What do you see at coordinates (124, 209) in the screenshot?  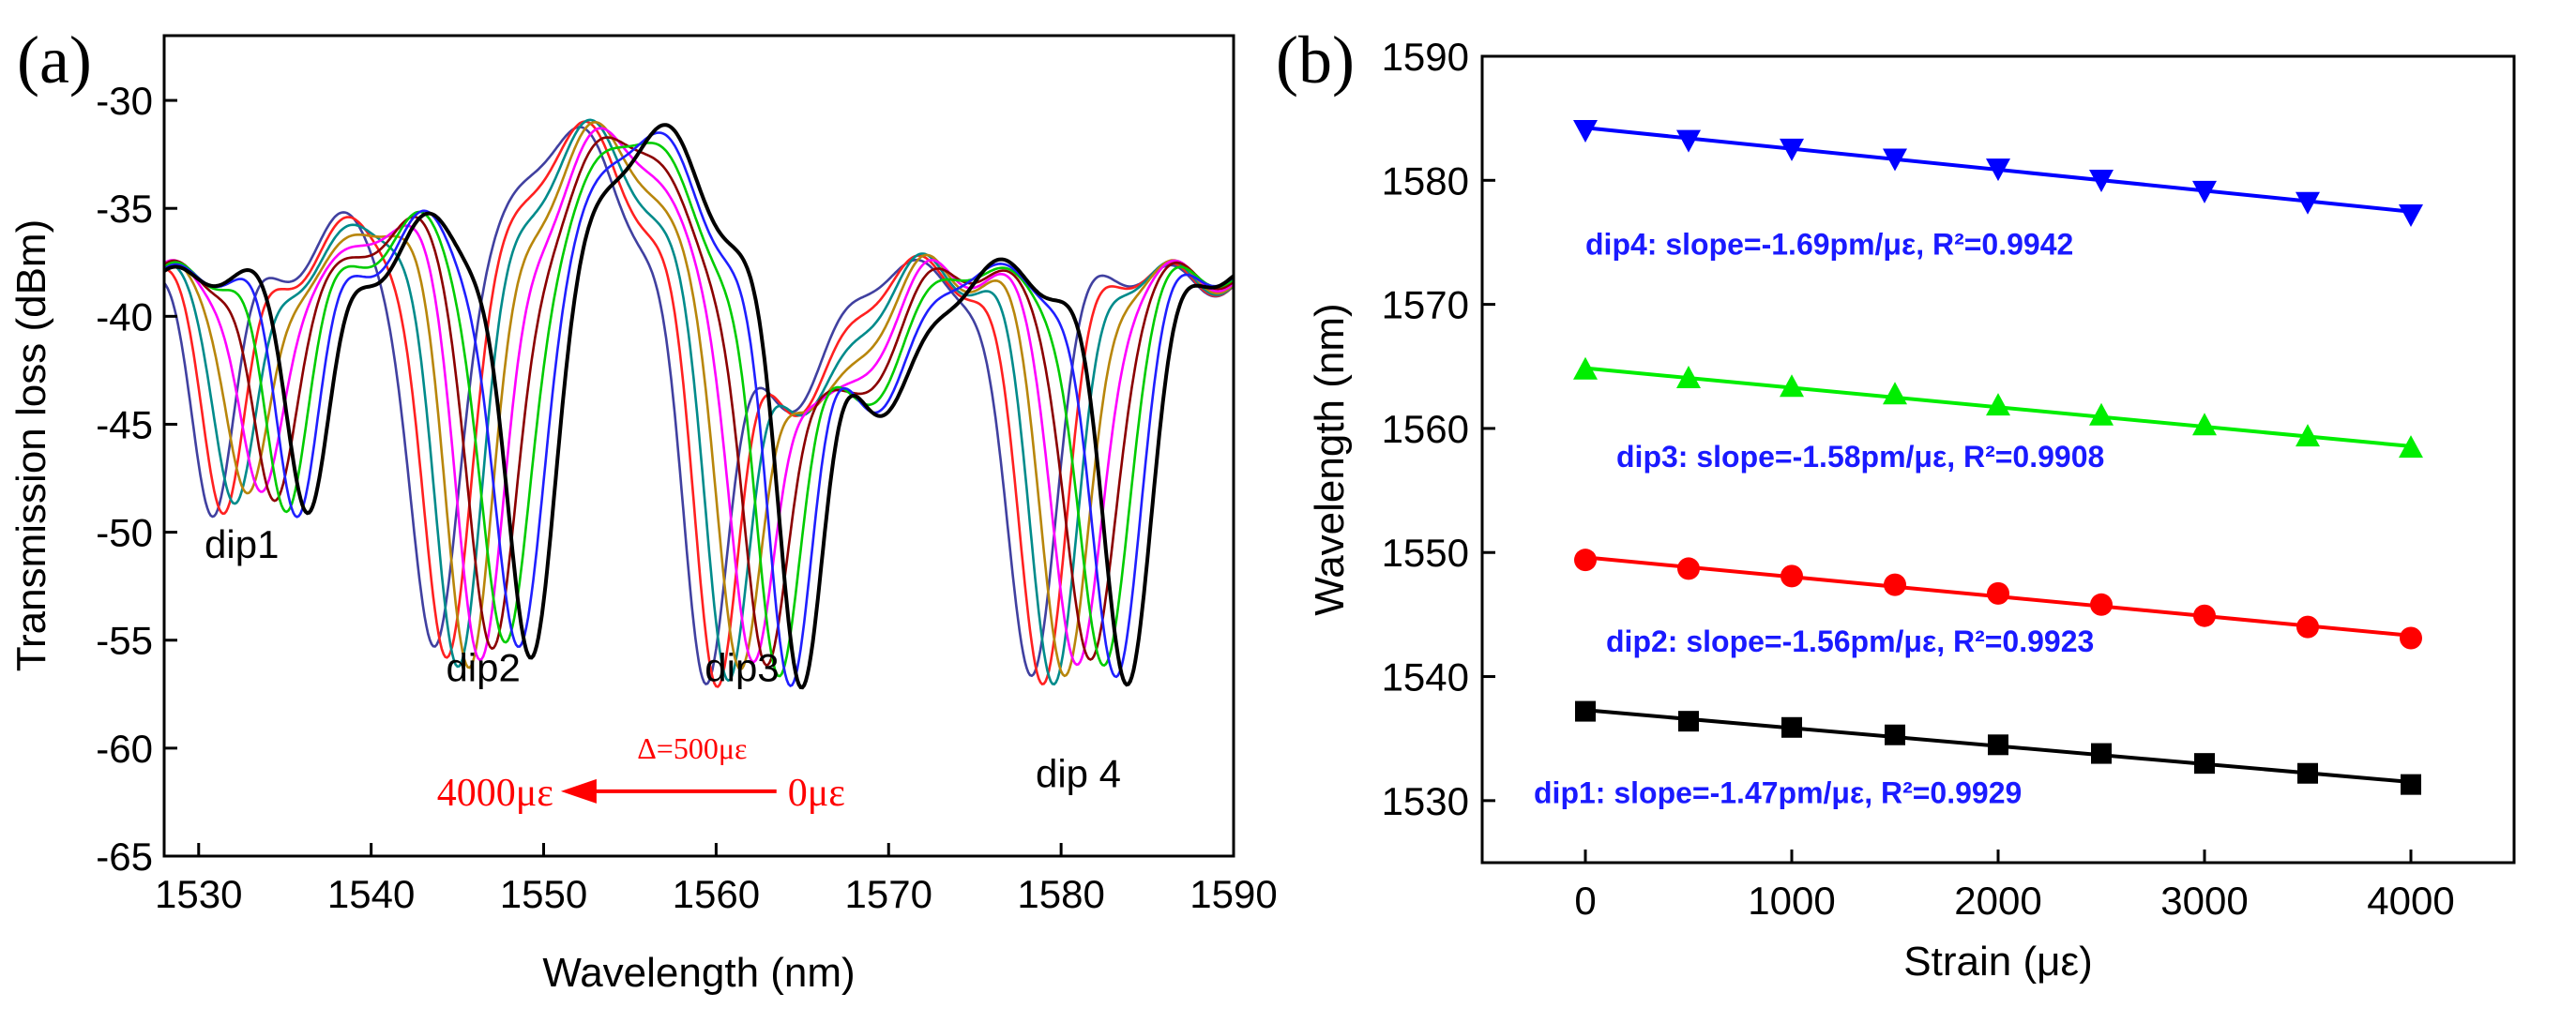 I see `y-tick-label: -35` at bounding box center [124, 209].